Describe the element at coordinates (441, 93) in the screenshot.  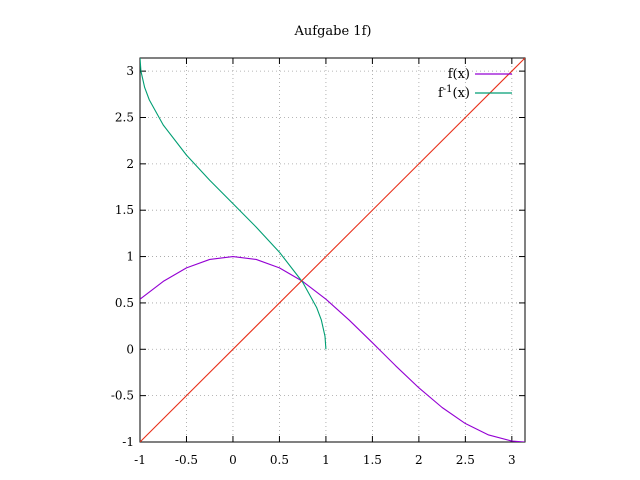
I see `legend-f-inverse-base: f` at that location.